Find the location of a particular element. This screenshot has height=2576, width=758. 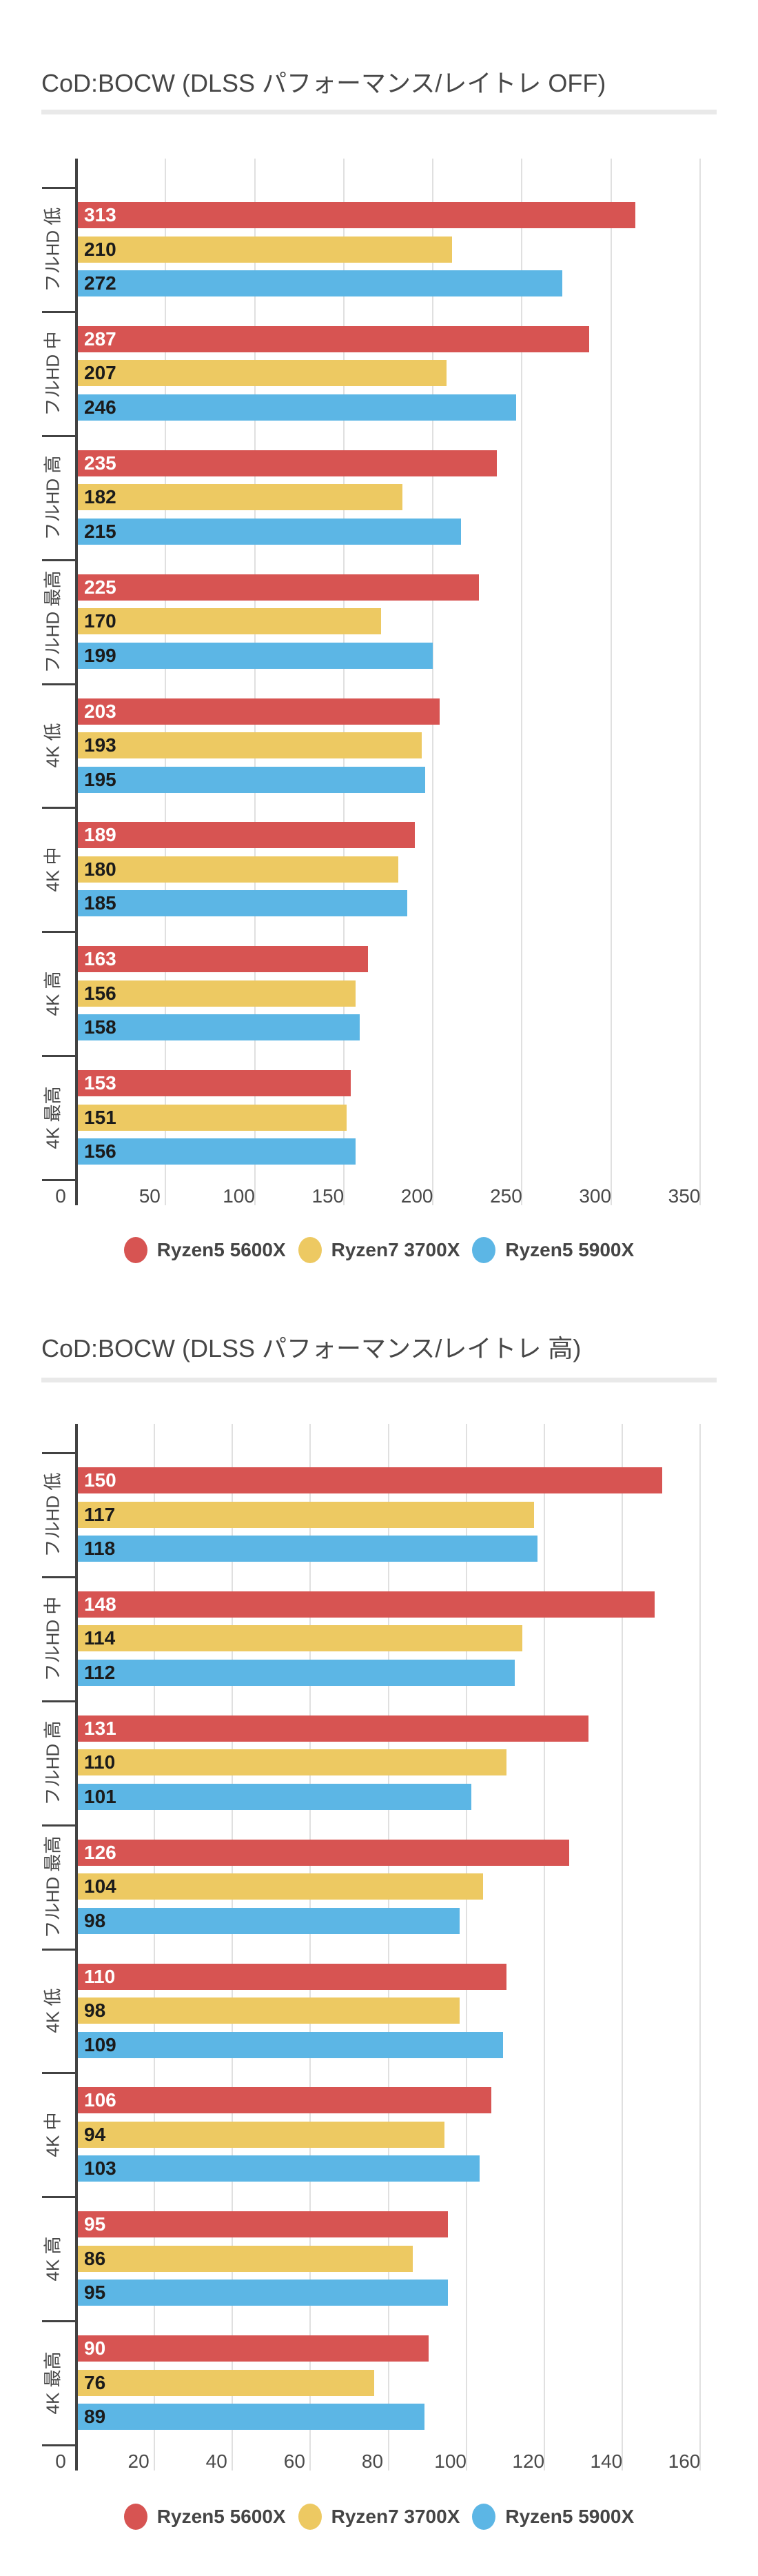

x-axis-label: 150 is located at coordinates (328, 1196).